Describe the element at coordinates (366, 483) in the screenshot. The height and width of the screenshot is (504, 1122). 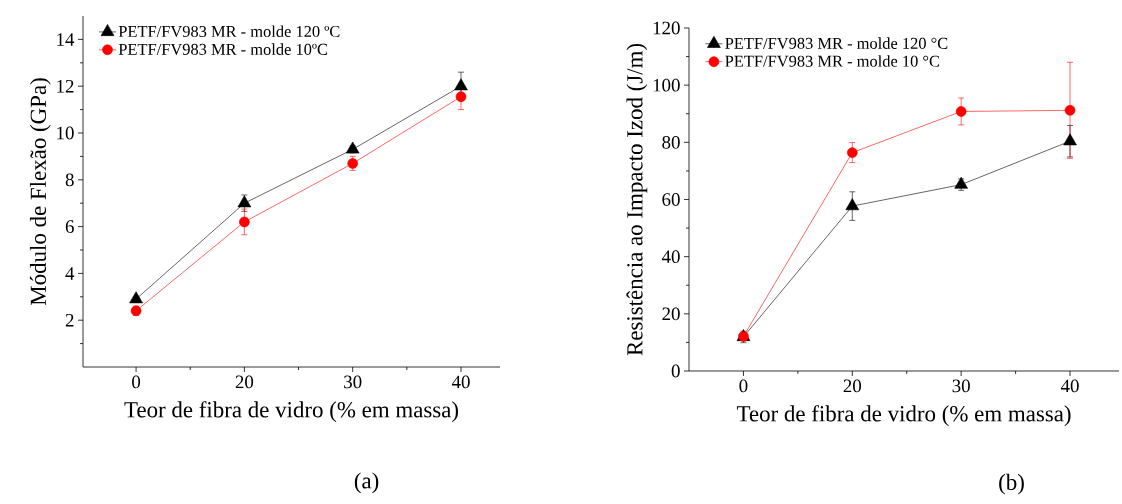
I see `text: (a)` at that location.